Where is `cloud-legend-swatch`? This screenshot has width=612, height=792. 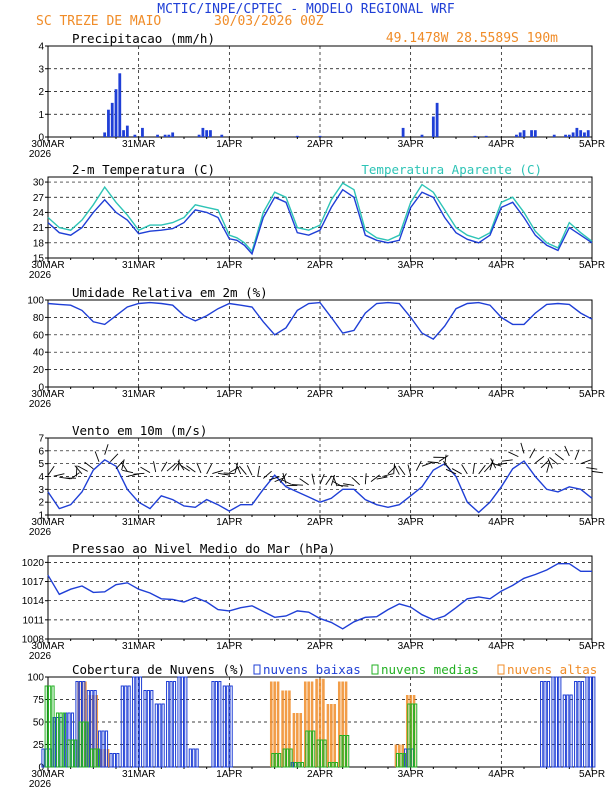 cloud-legend-swatch is located at coordinates (257, 669).